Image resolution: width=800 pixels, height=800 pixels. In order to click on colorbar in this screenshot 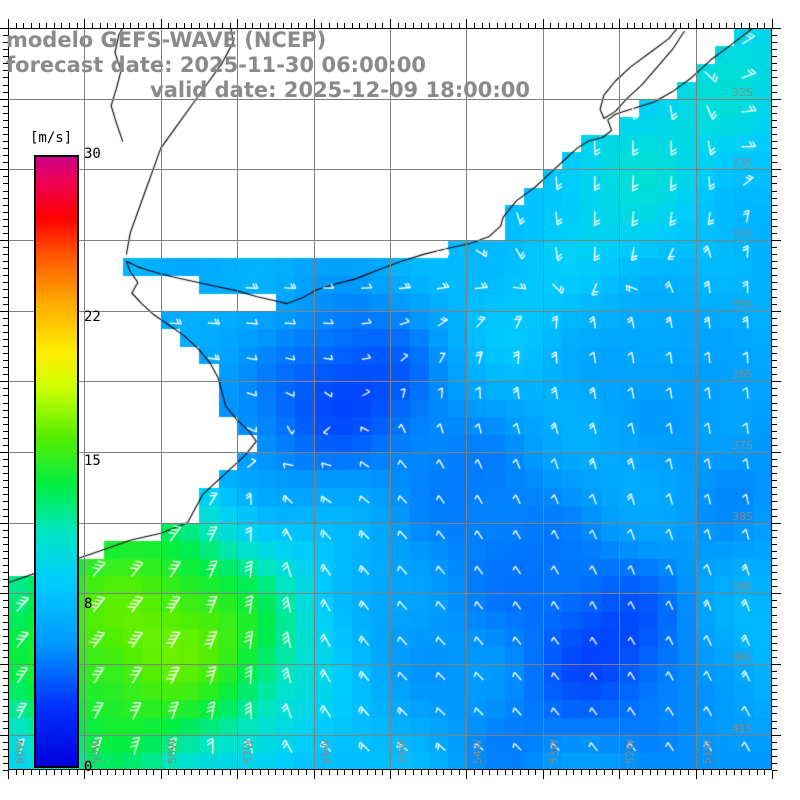, I will do `click(56, 461)`.